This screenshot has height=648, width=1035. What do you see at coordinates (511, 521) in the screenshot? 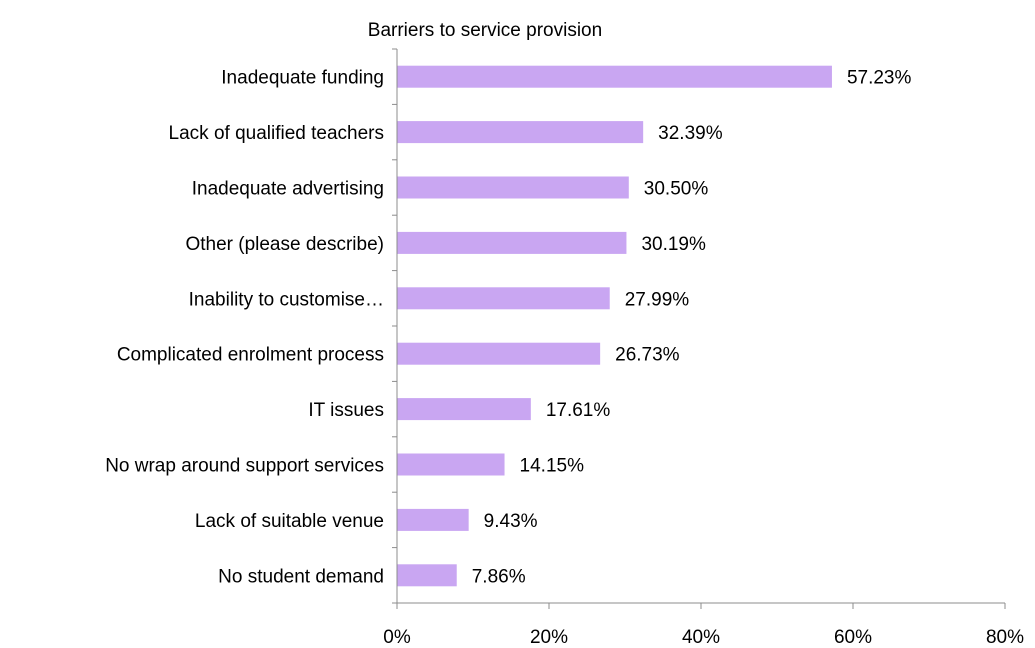
I see `data-label: 9.43%` at bounding box center [511, 521].